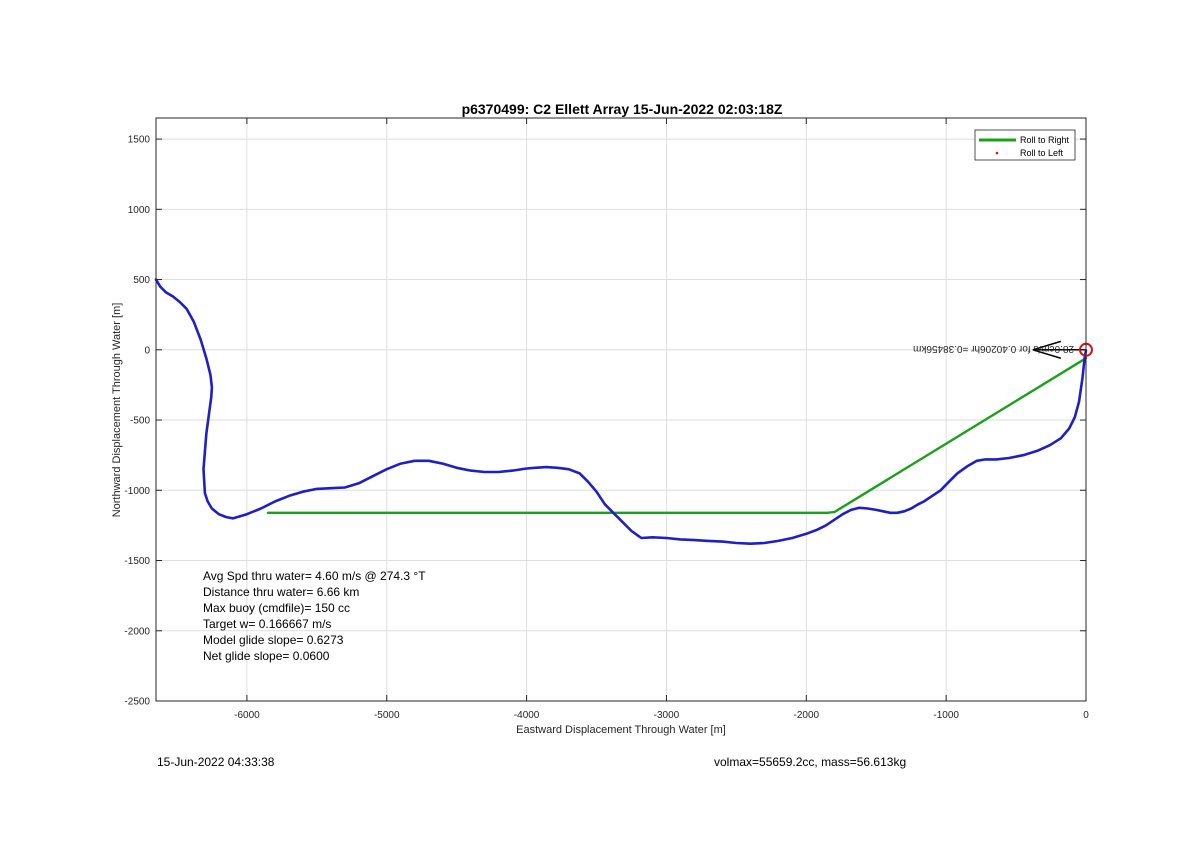  I want to click on x-tick-label: -5000, so click(387, 715).